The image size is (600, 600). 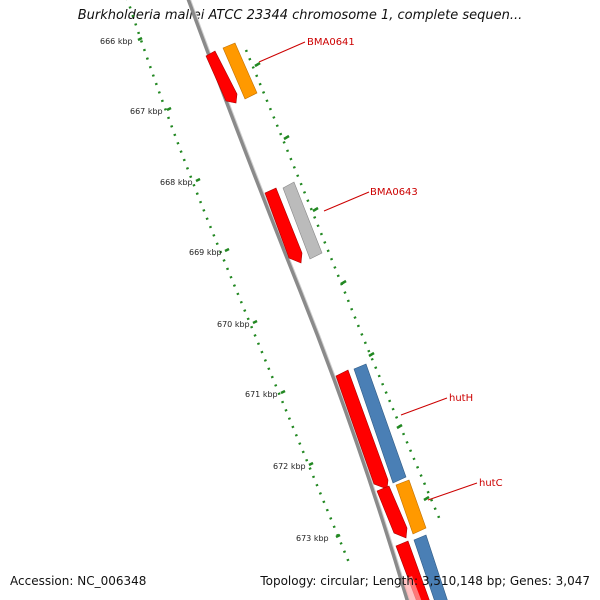 What do you see at coordinates (572, 581) in the screenshot?
I see `genes-value: 3,047` at bounding box center [572, 581].